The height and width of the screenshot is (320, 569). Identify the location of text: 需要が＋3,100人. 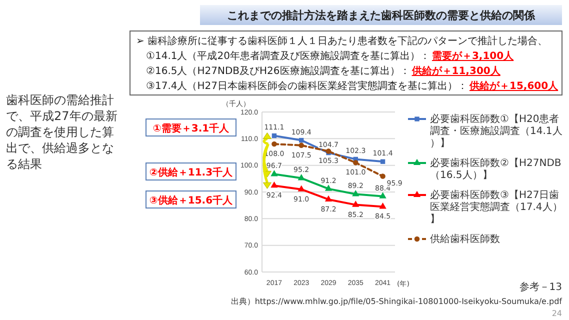
(473, 56).